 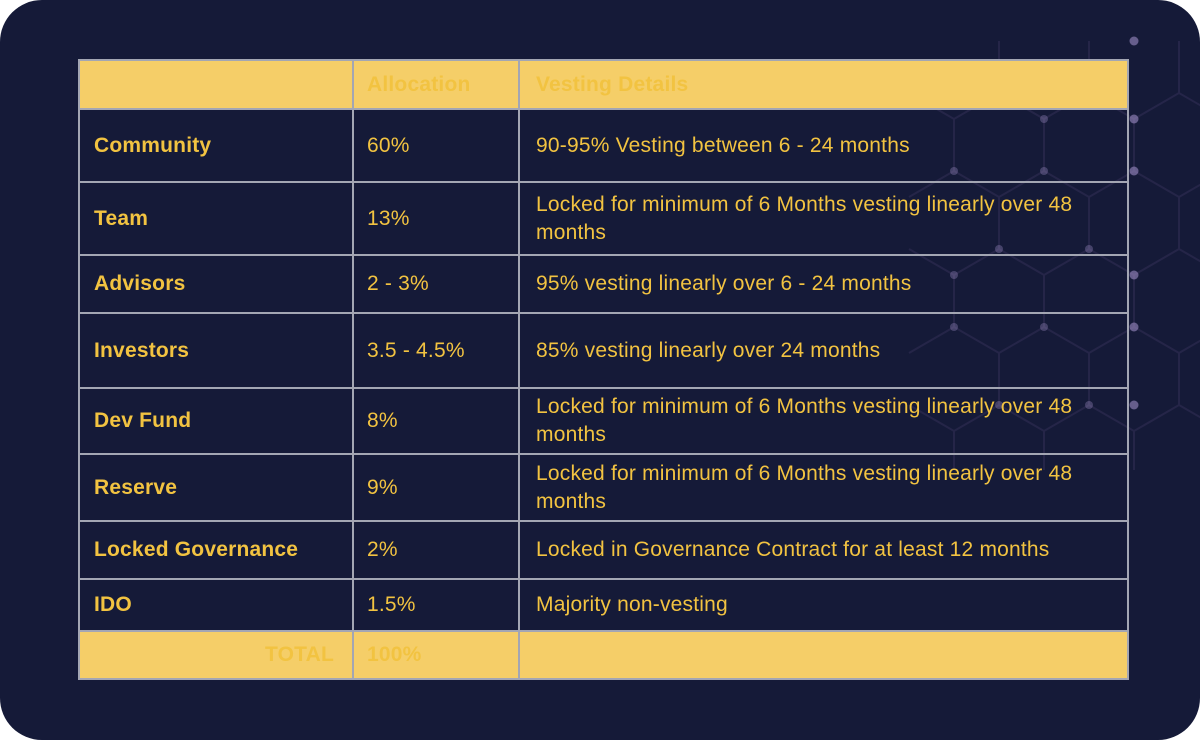 What do you see at coordinates (823, 605) in the screenshot?
I see `row-vesting: Majority non-vesting` at bounding box center [823, 605].